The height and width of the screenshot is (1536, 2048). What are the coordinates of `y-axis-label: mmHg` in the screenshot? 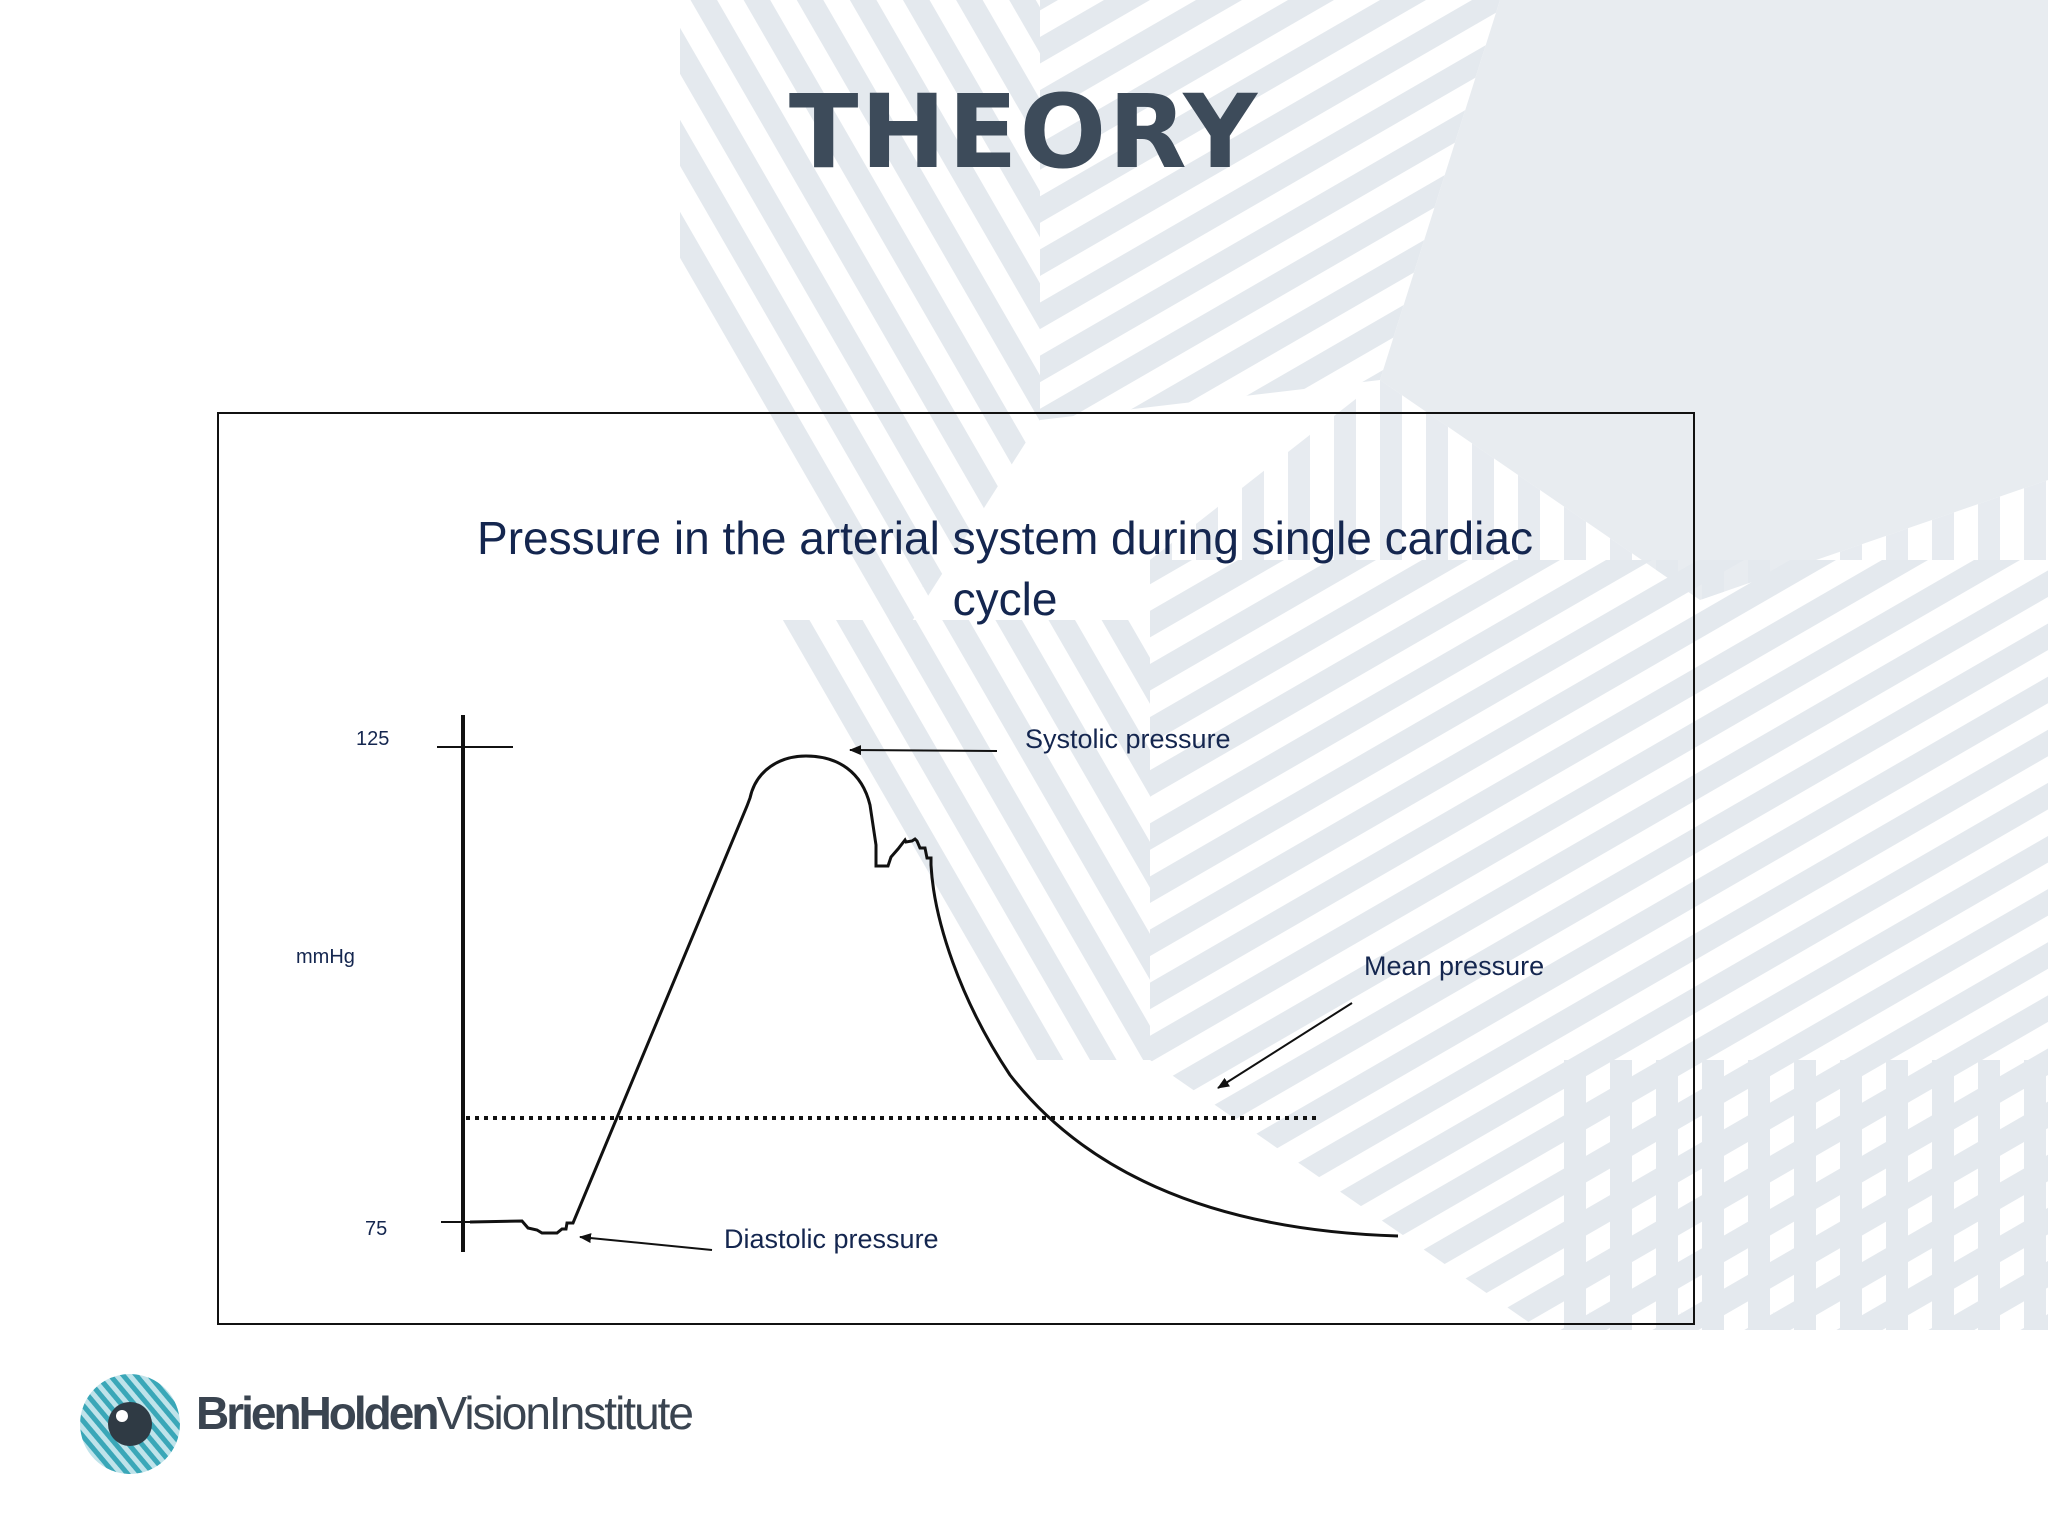 It's located at (325, 957).